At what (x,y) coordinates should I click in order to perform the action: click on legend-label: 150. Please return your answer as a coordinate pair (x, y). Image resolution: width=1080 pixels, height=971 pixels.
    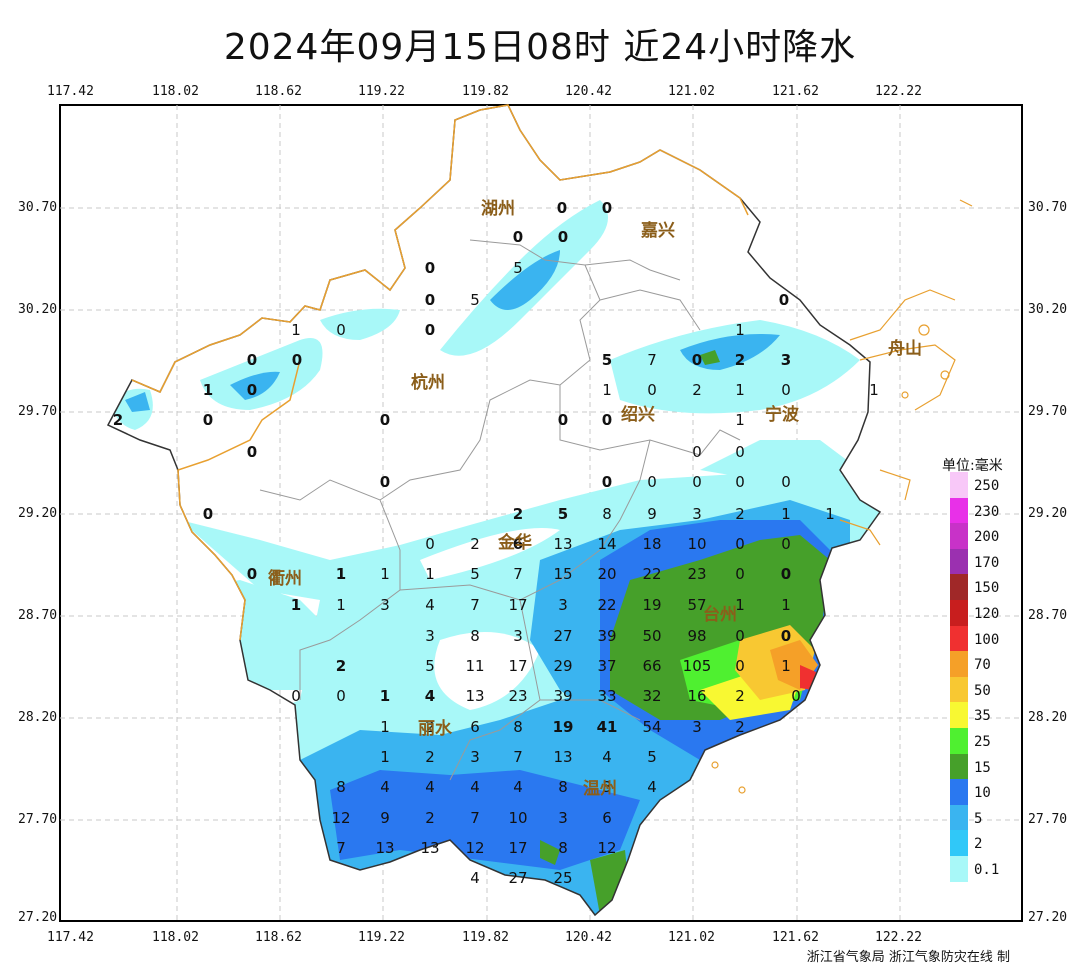
    Looking at the image, I should click on (987, 588).